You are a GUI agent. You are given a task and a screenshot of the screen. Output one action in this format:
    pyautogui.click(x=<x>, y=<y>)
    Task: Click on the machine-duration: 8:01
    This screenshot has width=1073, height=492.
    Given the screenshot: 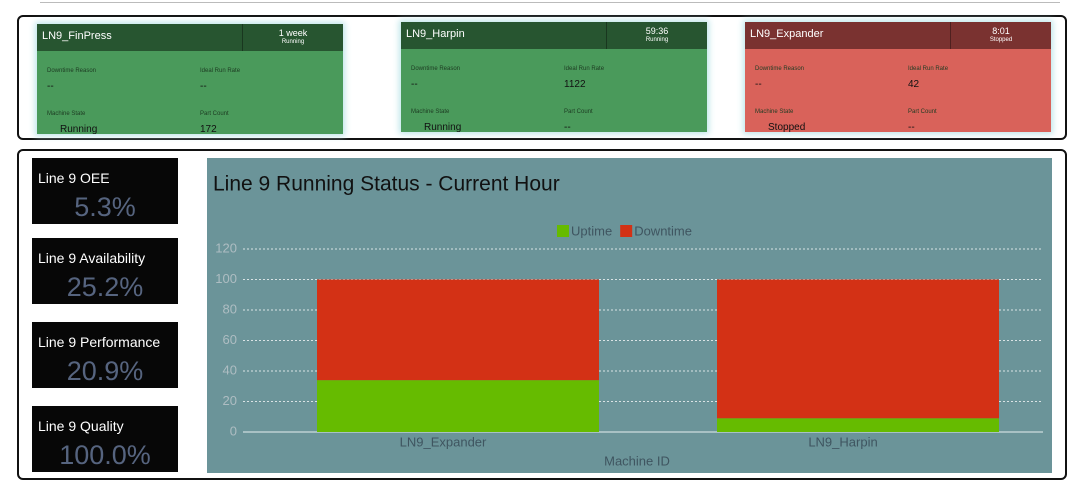 What is the action you would take?
    pyautogui.click(x=1001, y=31)
    